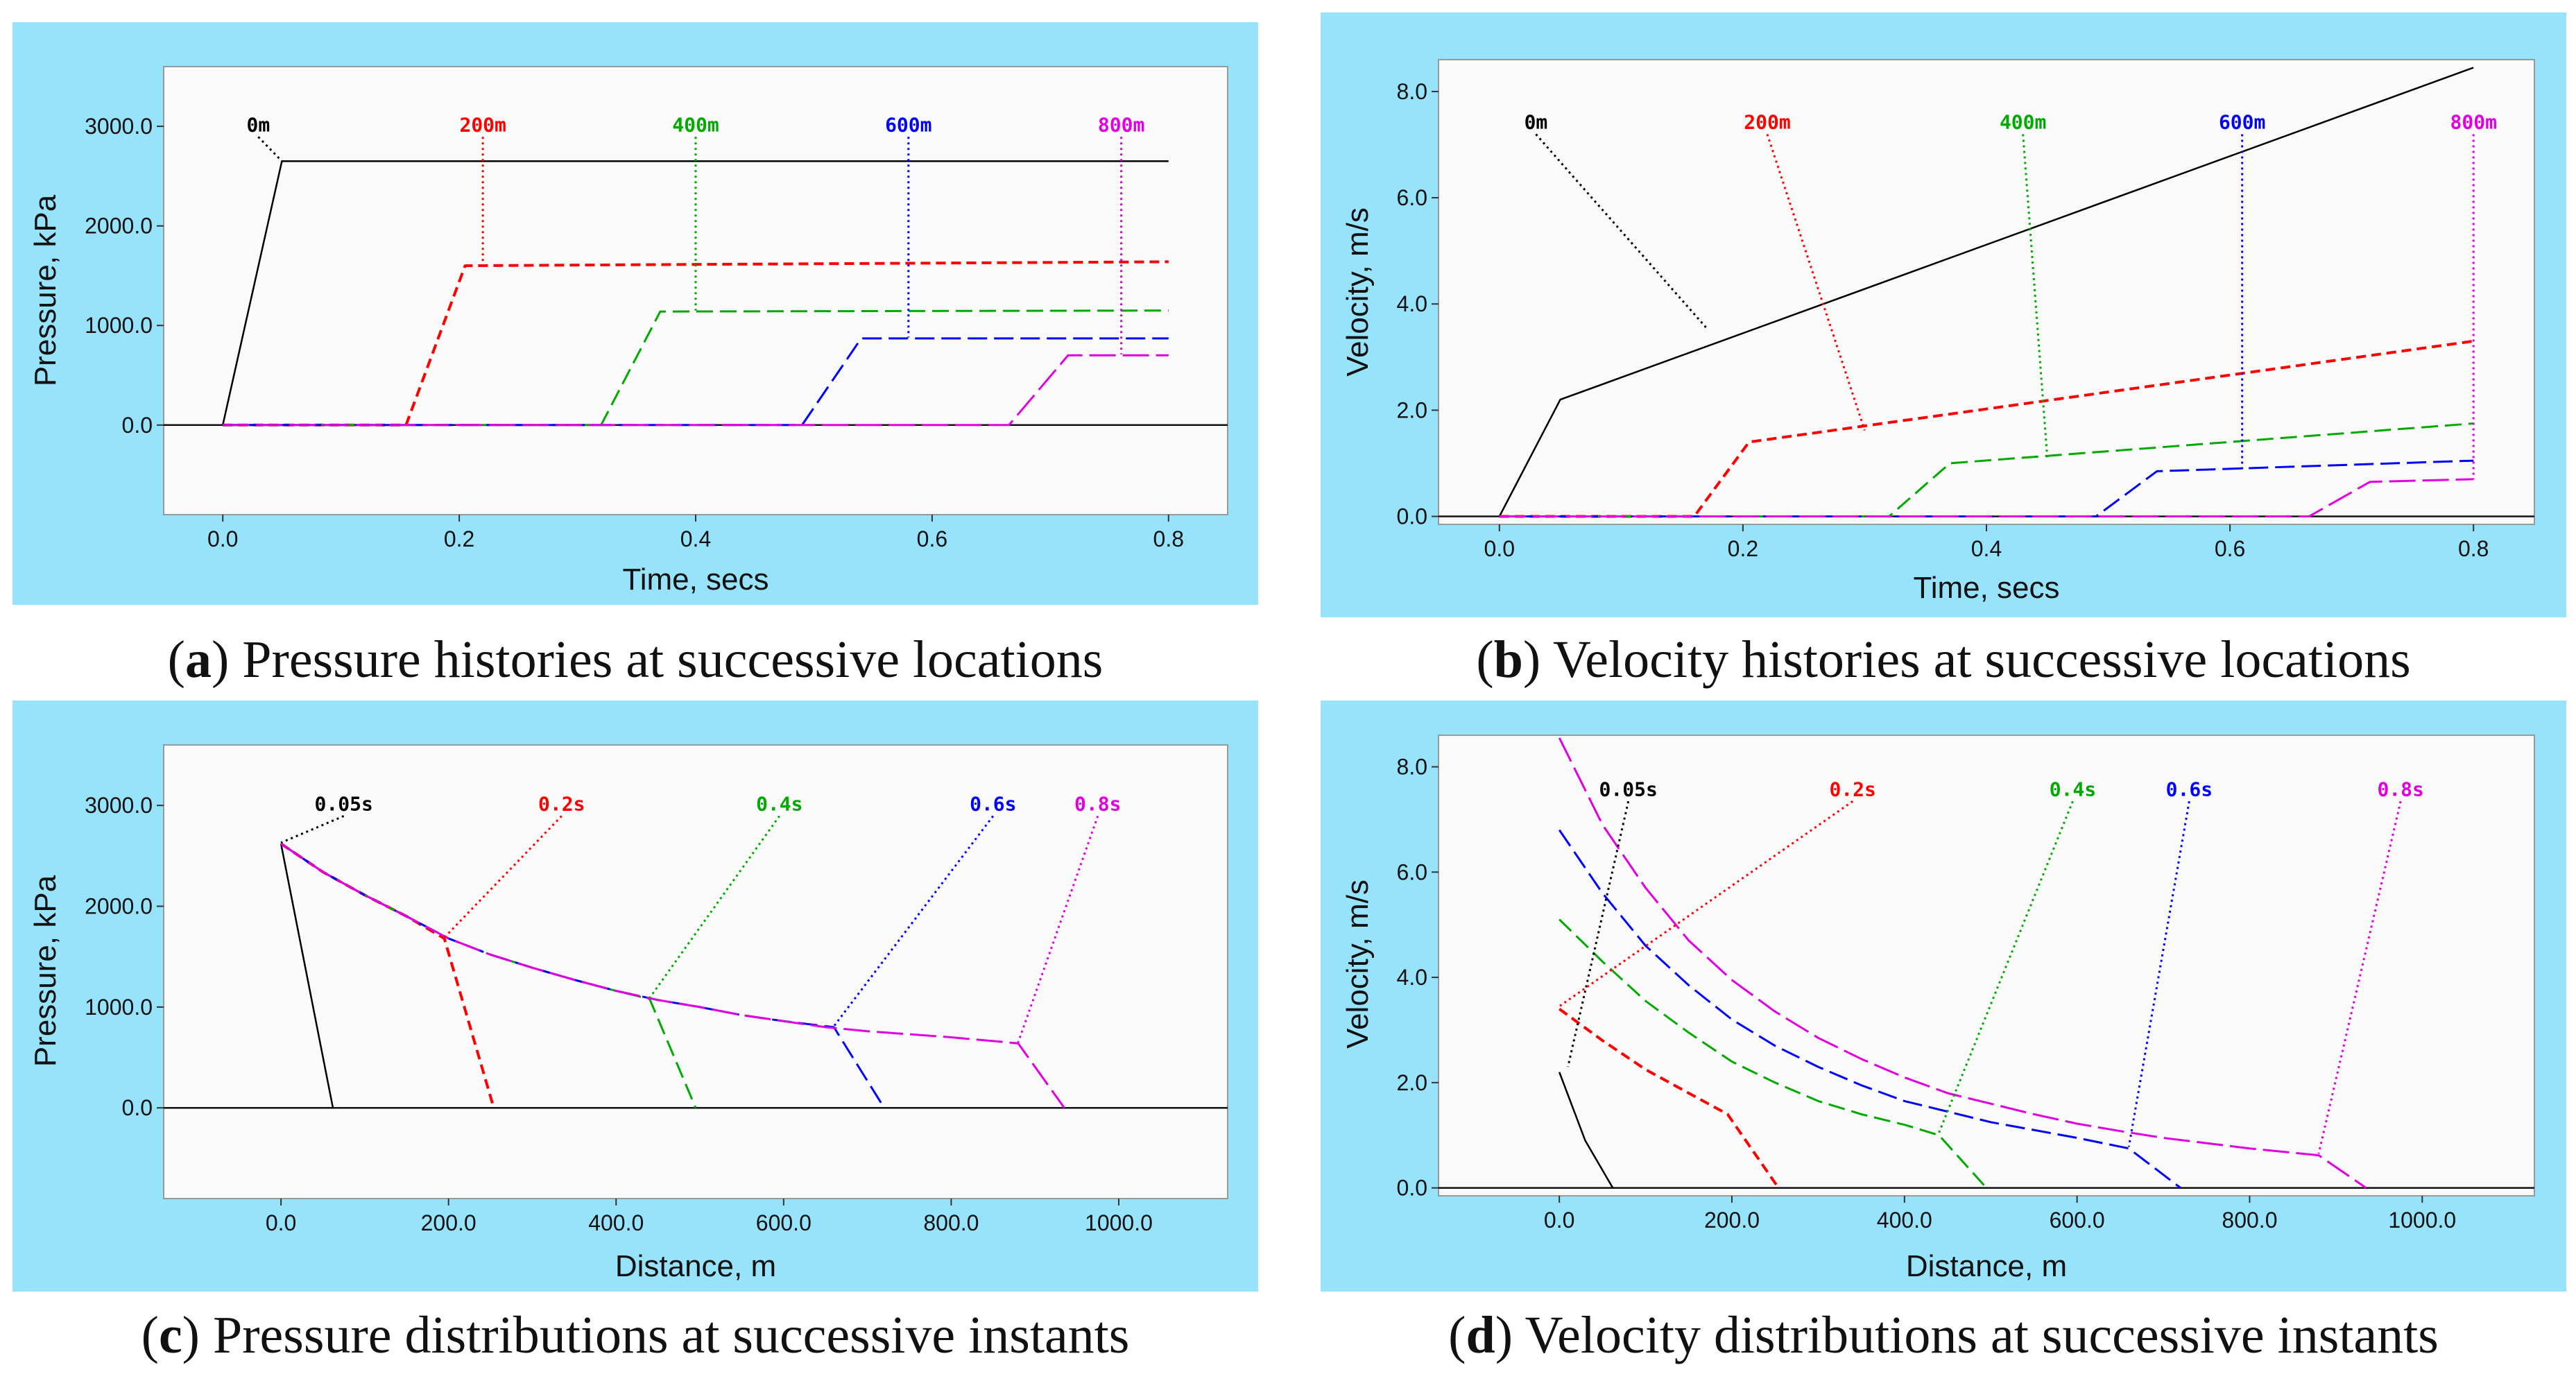 The width and height of the screenshot is (2576, 1381). I want to click on panel-d-x-axis-label: Distance, m, so click(1986, 1266).